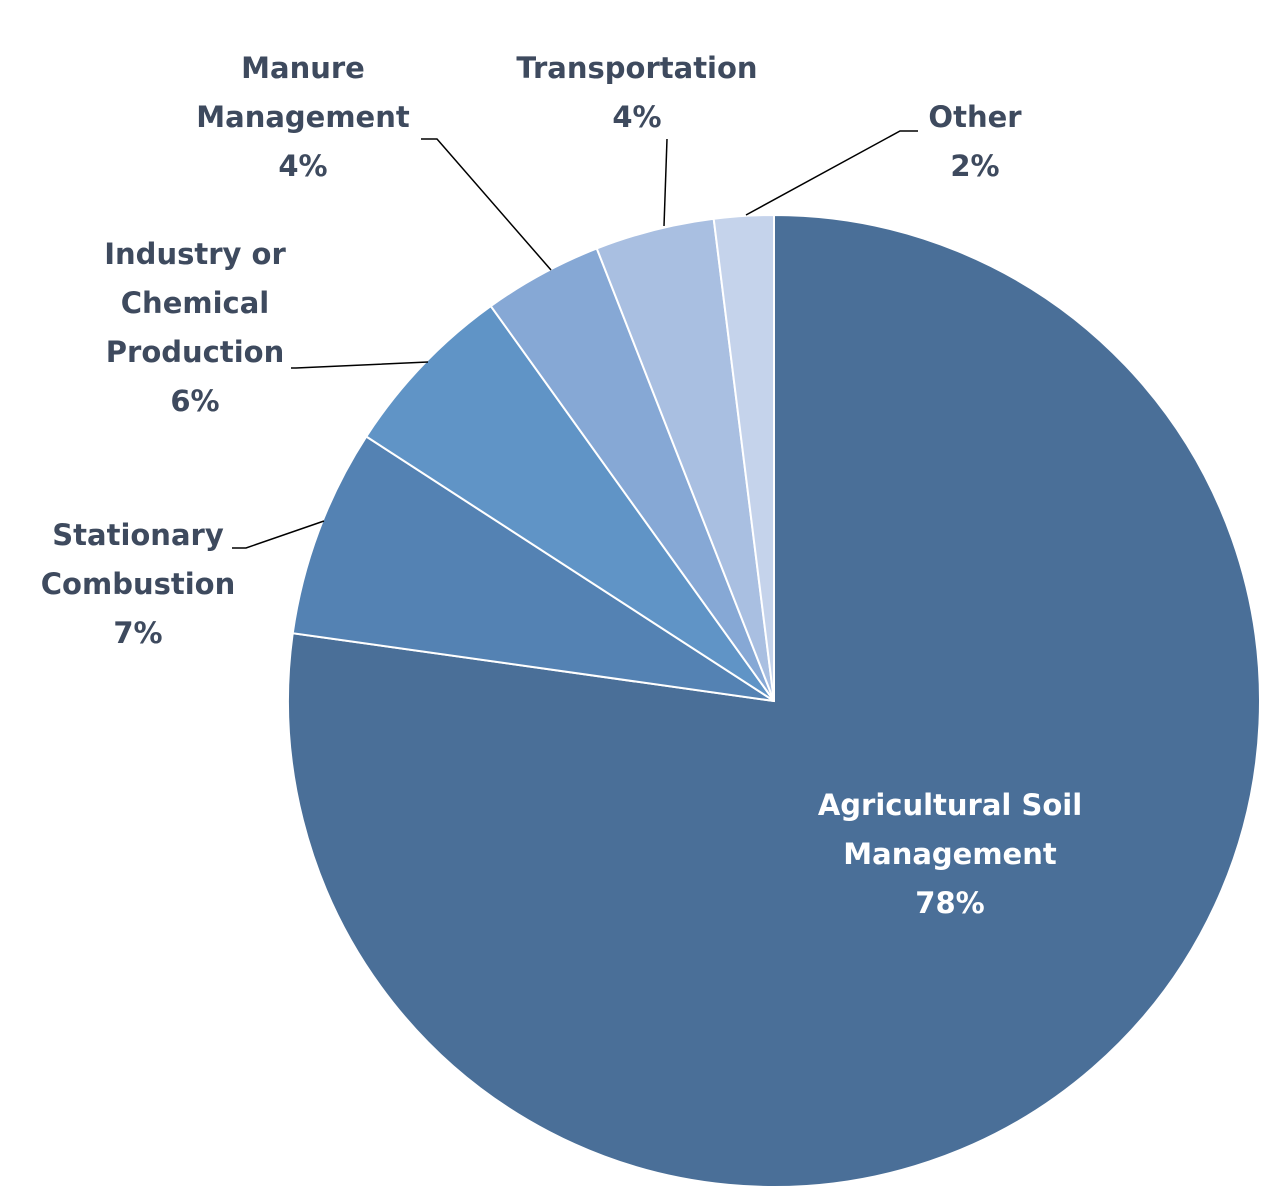 This screenshot has width=1272, height=1198. Describe the element at coordinates (195, 254) in the screenshot. I see `data-label-line: Industry or` at that location.